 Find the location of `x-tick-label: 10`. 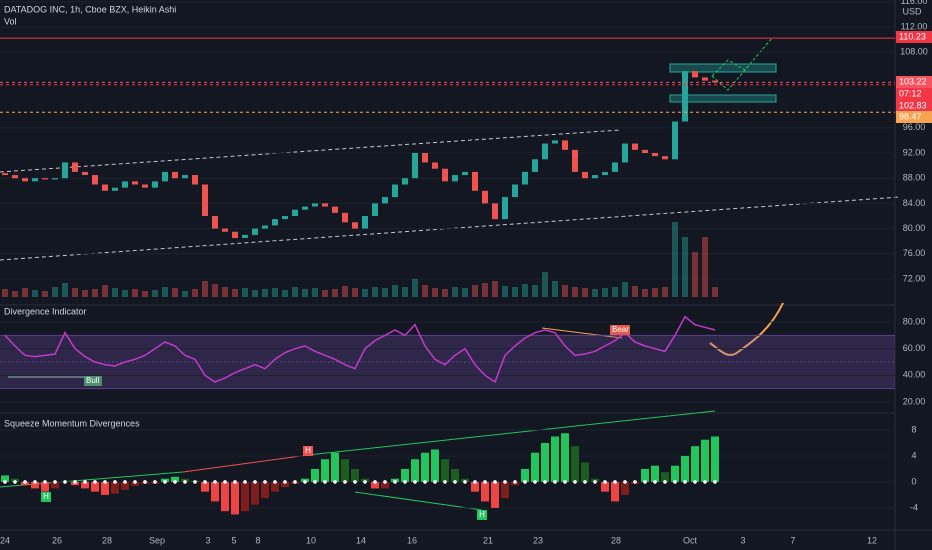

x-tick-label: 10 is located at coordinates (311, 540).